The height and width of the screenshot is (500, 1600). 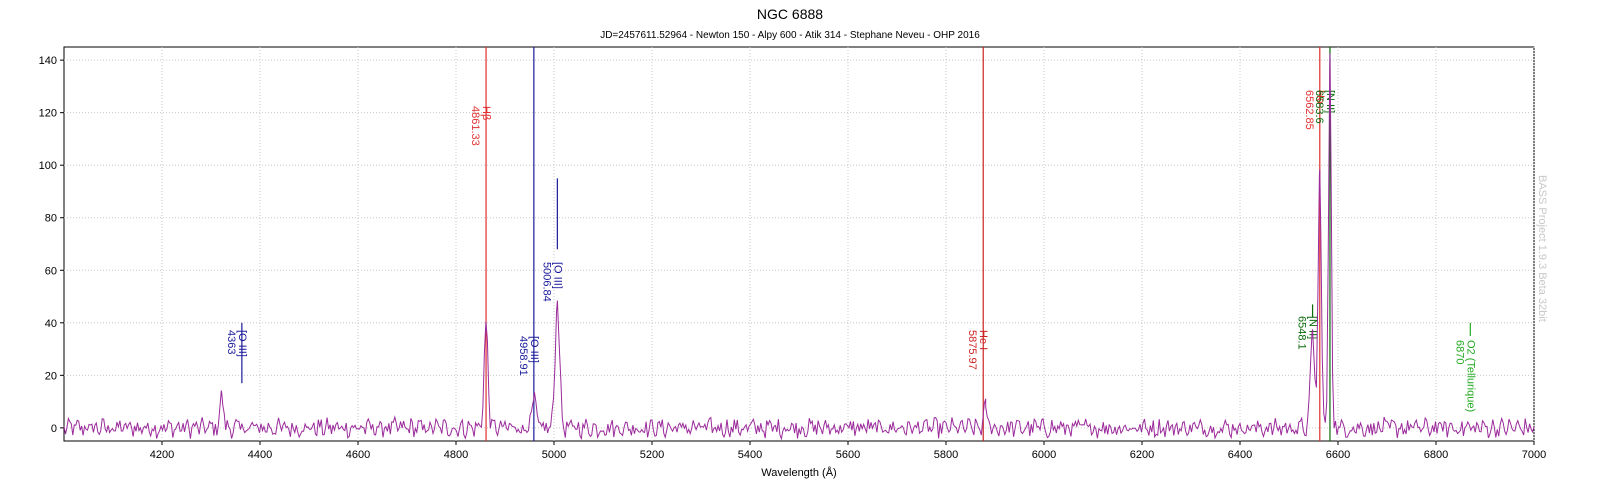 I want to click on emission-line-label: [O III]4958.91, so click(x=528, y=356).